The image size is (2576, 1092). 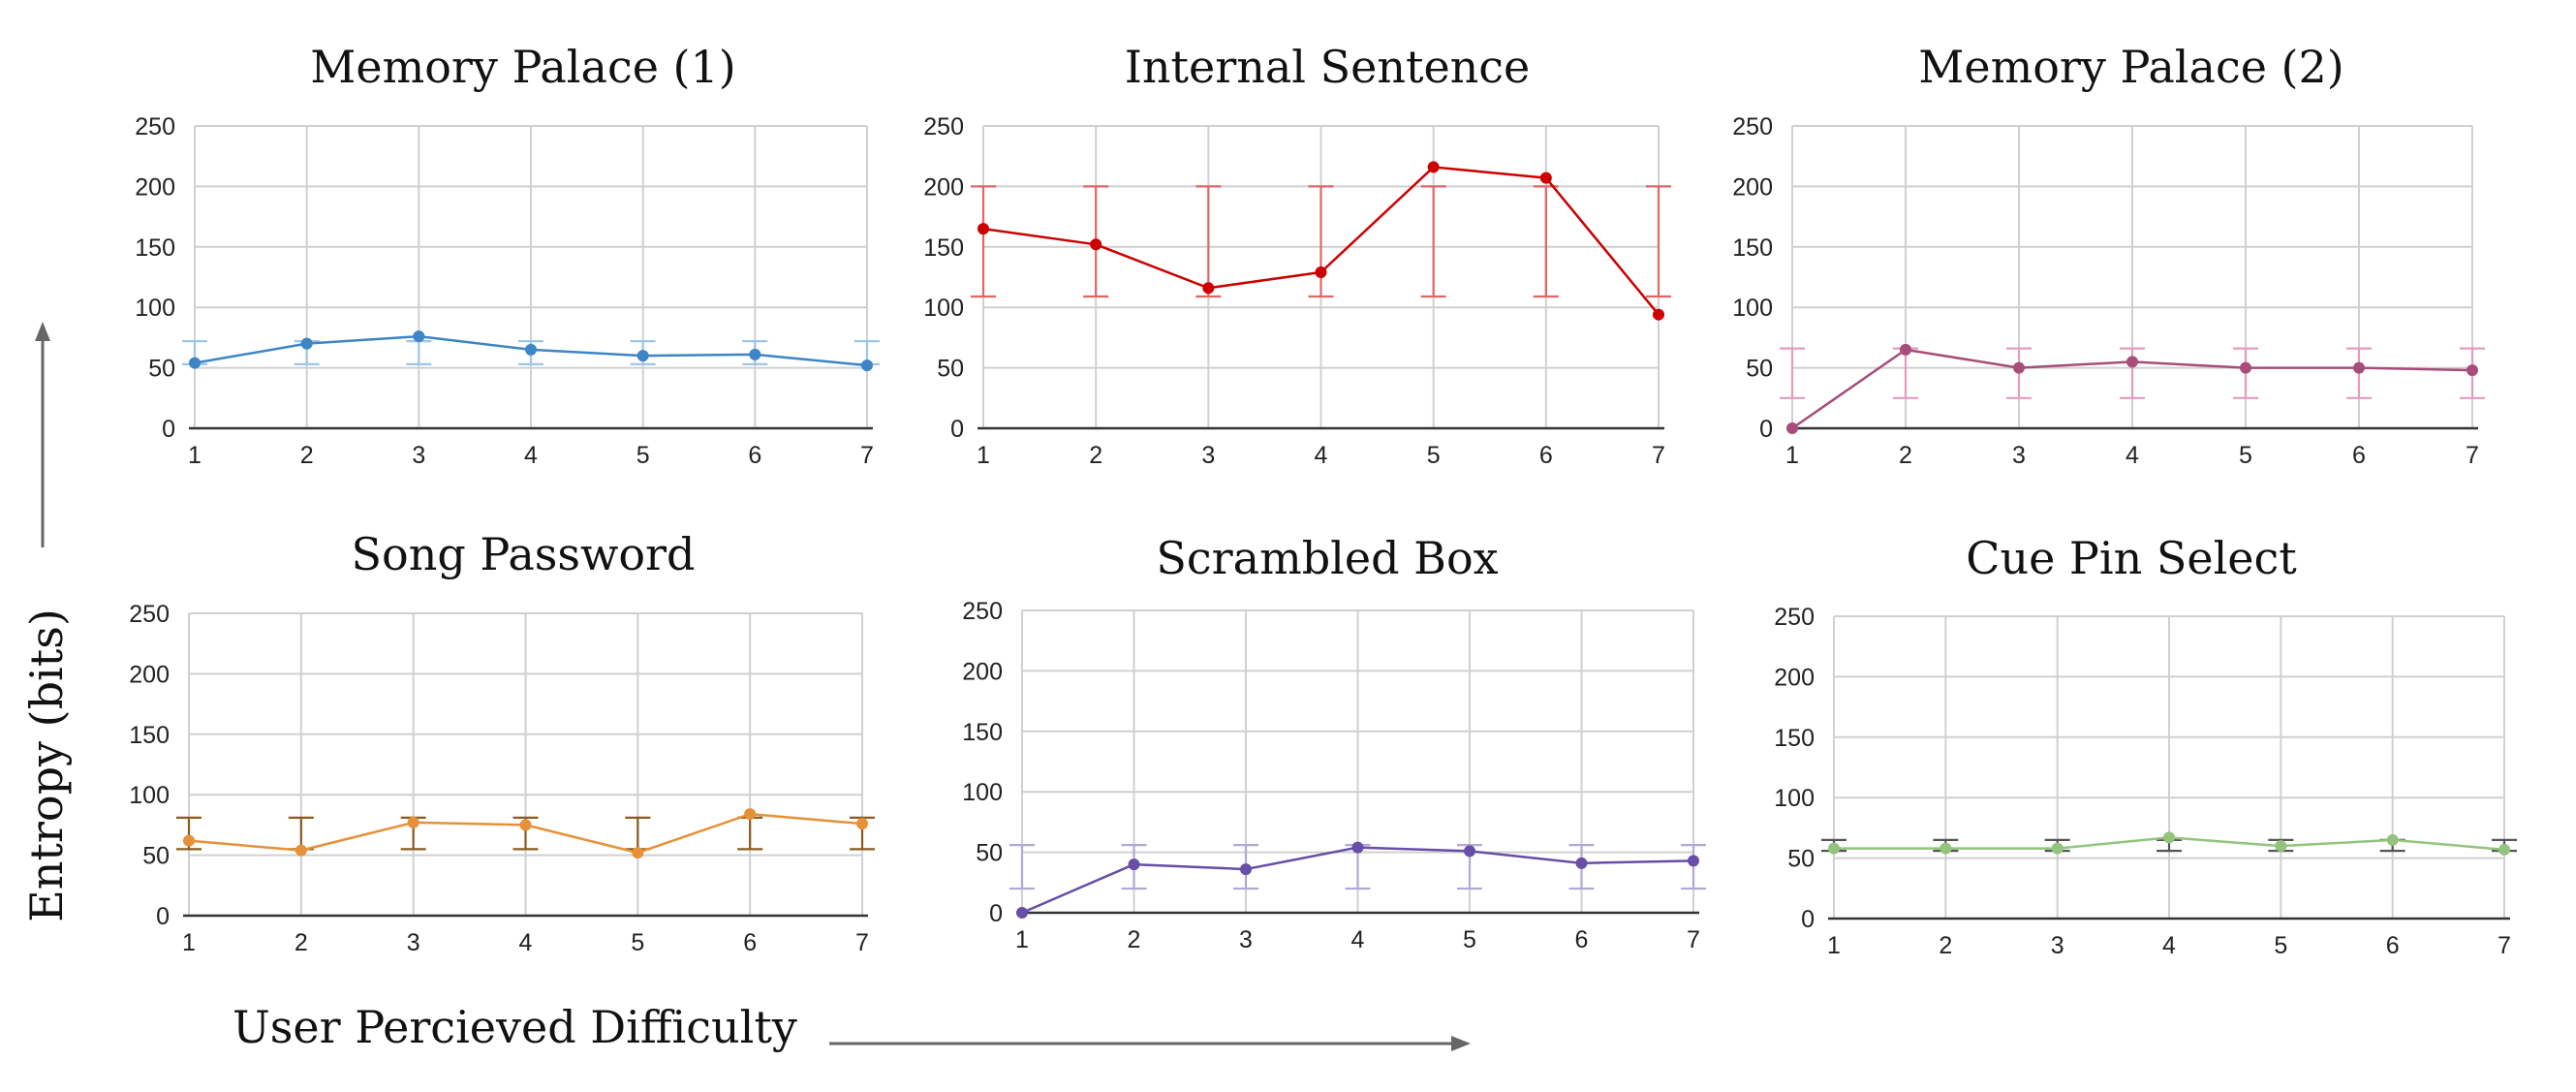 I want to click on chart-panel: Memory Palace (2) 0 50 100 150 200 250 1 2 3 4 5 6 7, so click(x=2108, y=255).